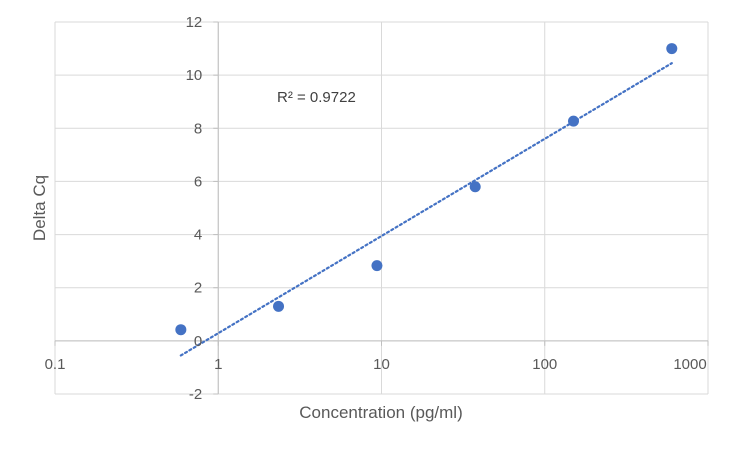 Image resolution: width=750 pixels, height=449 pixels. I want to click on x-tick-label: 10, so click(381, 364).